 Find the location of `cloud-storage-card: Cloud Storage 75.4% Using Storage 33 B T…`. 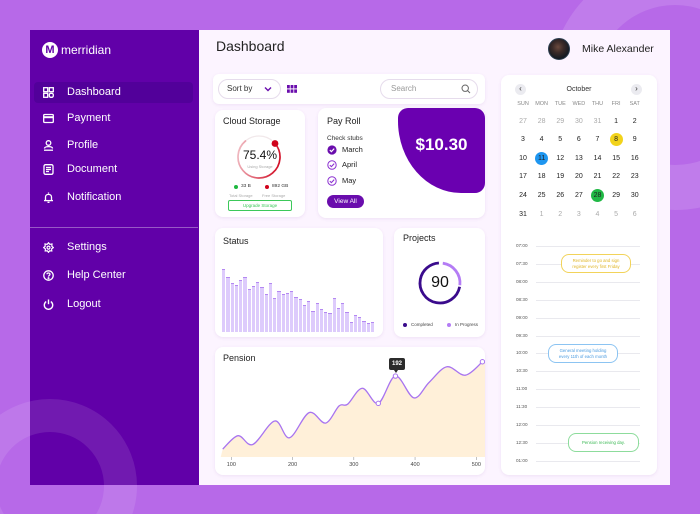

cloud-storage-card: Cloud Storage 75.4% Using Storage 33 B T… is located at coordinates (260, 163).